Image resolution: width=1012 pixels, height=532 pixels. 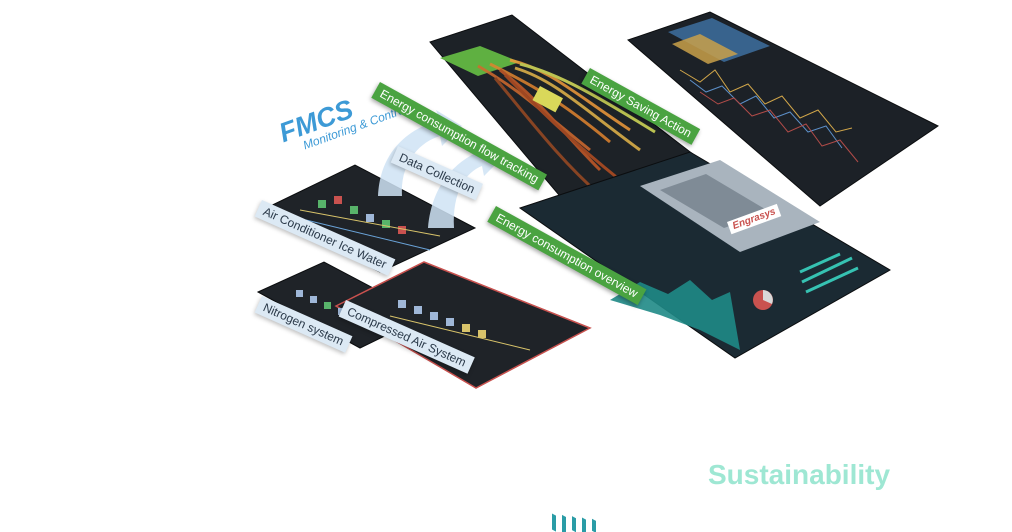 I want to click on saving-action-table, so click(x=719, y=40).